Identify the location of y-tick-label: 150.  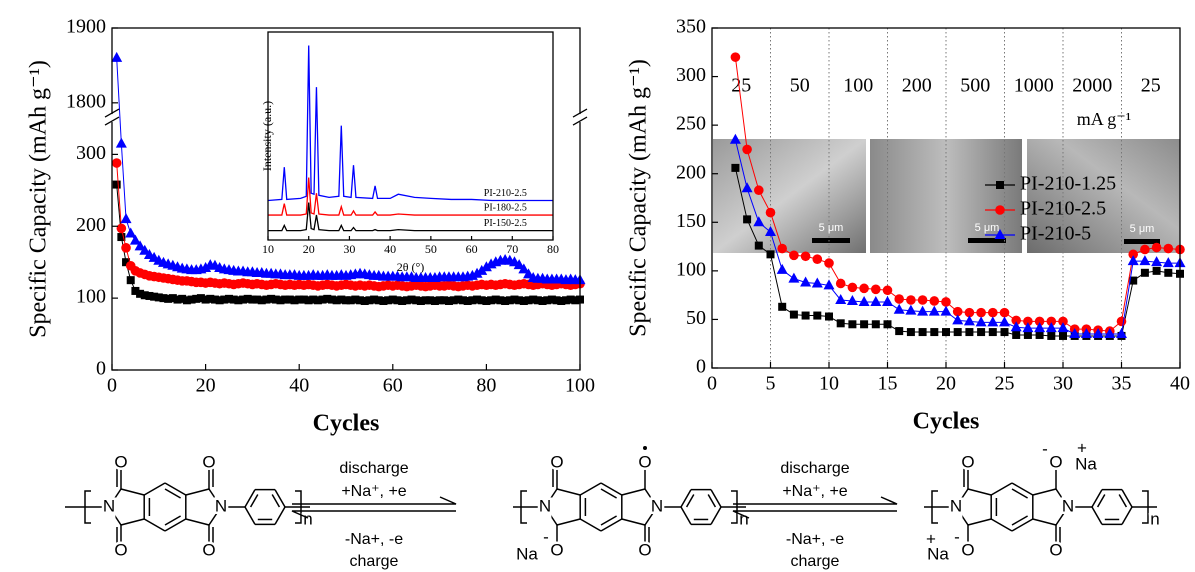
(691, 221).